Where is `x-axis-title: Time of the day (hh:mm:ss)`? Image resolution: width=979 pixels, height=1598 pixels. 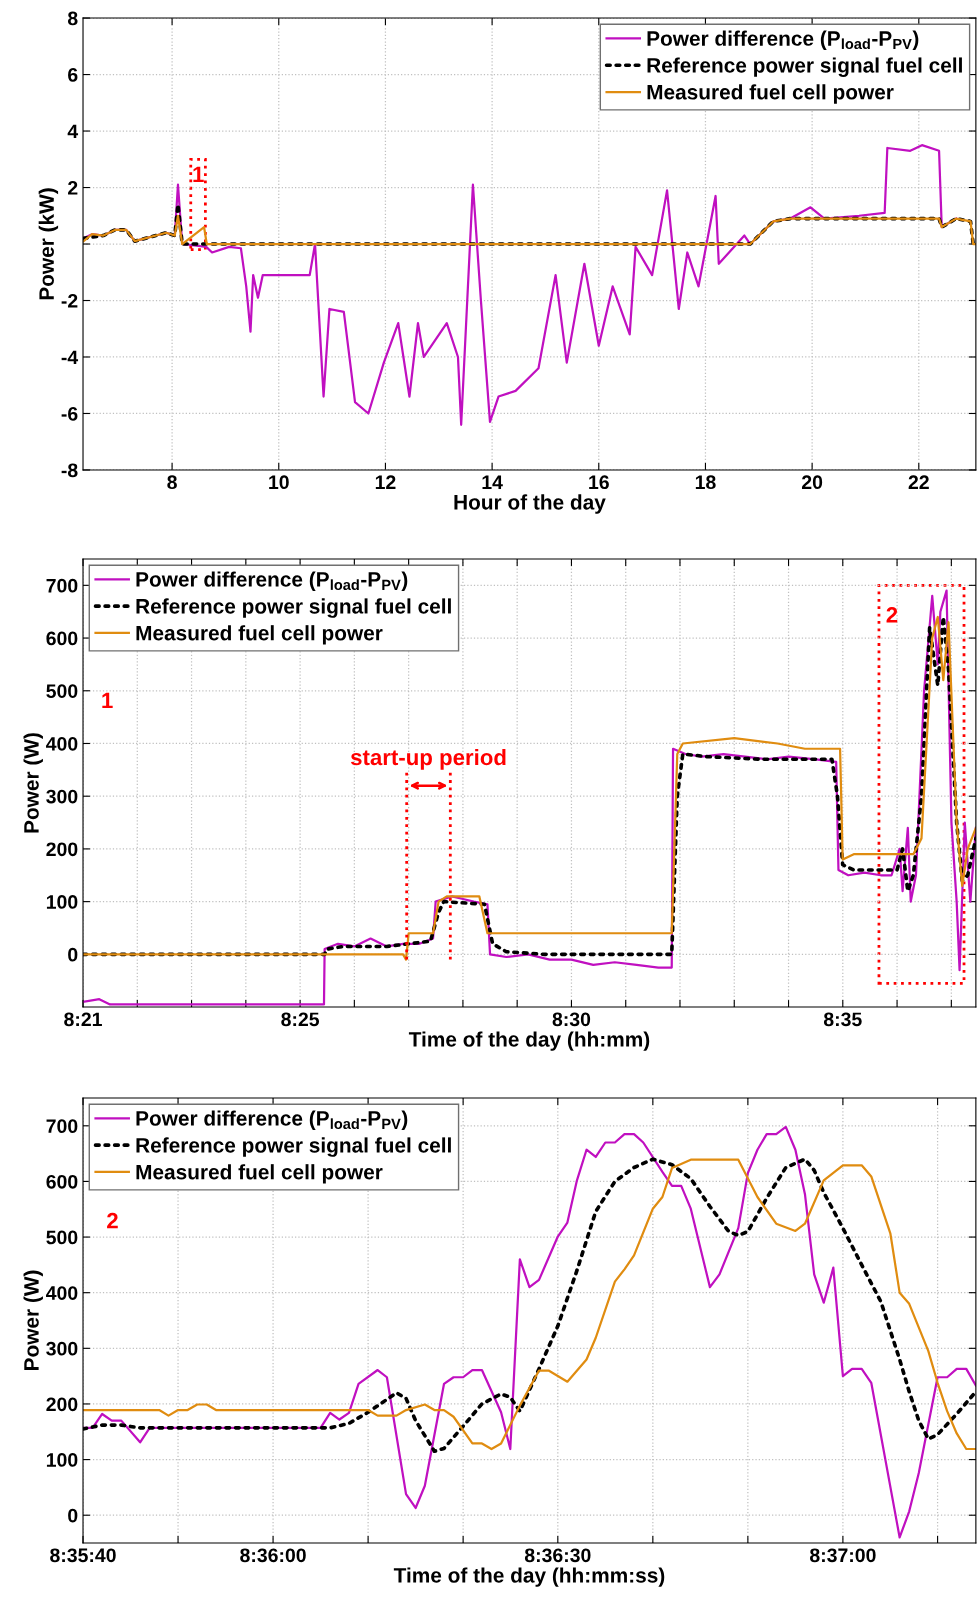 x-axis-title: Time of the day (hh:mm:ss) is located at coordinates (529, 1577).